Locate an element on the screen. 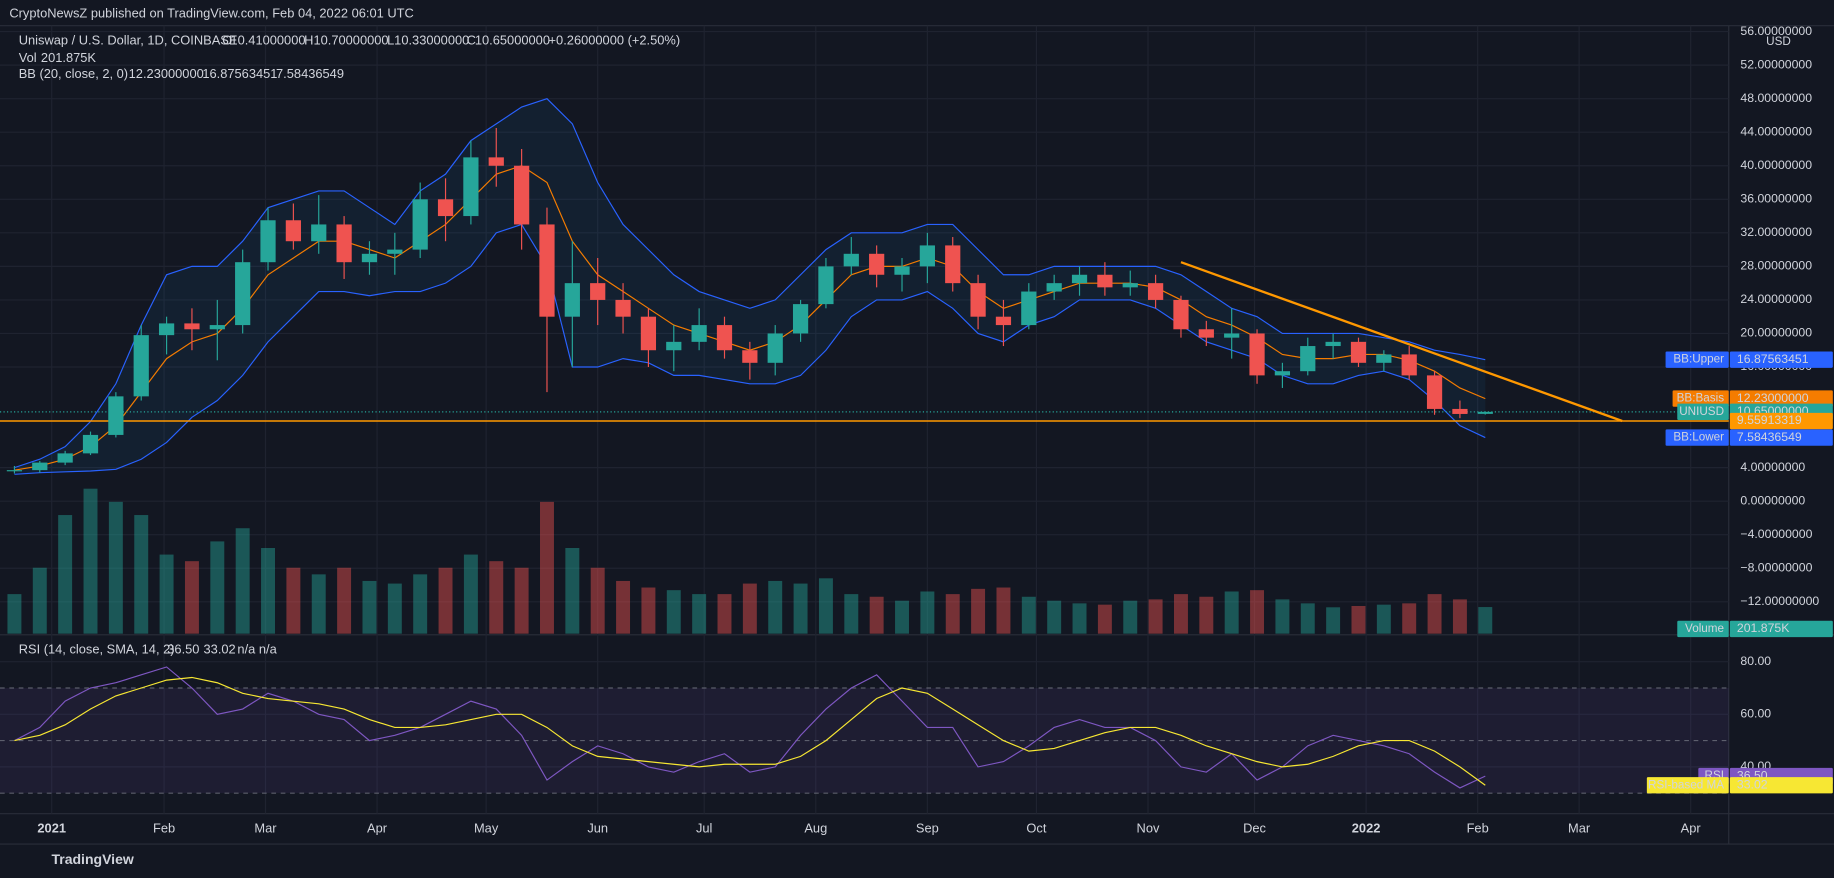 The width and height of the screenshot is (1834, 878). rsi-tick-label: 60.00 is located at coordinates (1755, 714).